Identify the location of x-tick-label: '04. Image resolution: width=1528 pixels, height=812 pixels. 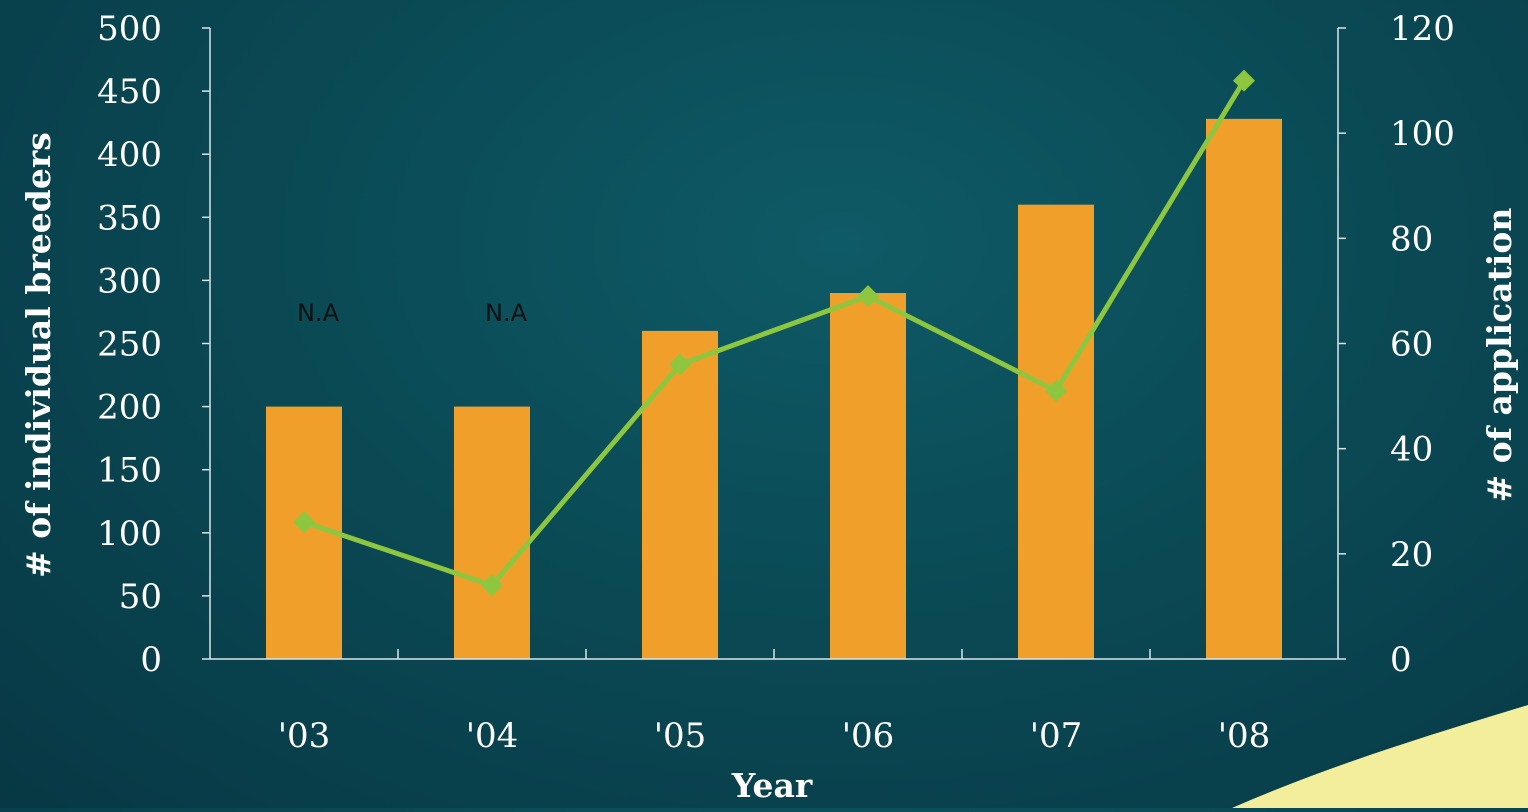
(492, 736).